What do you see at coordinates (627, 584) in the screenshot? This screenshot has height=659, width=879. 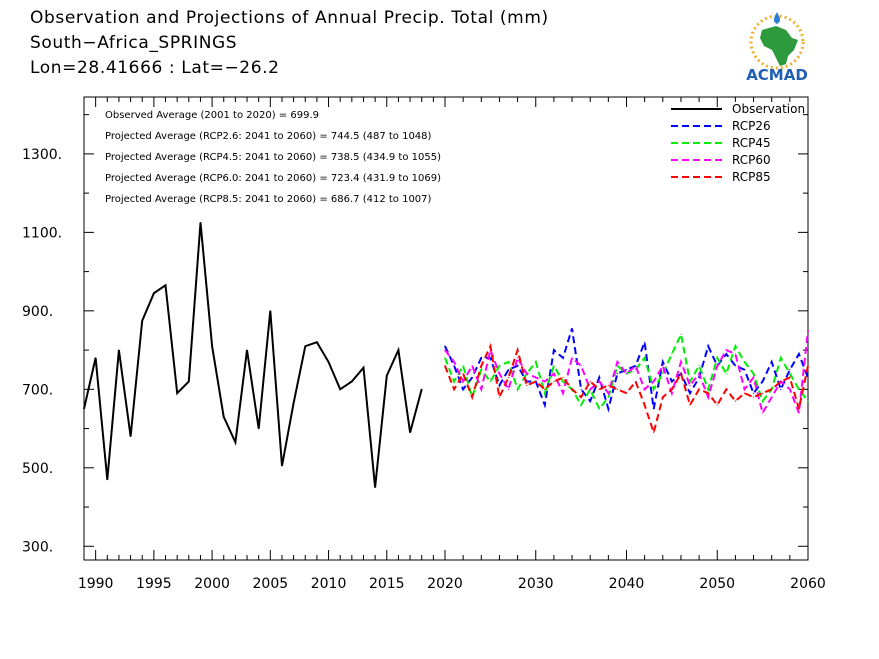 I see `x-tick-label: 2040` at bounding box center [627, 584].